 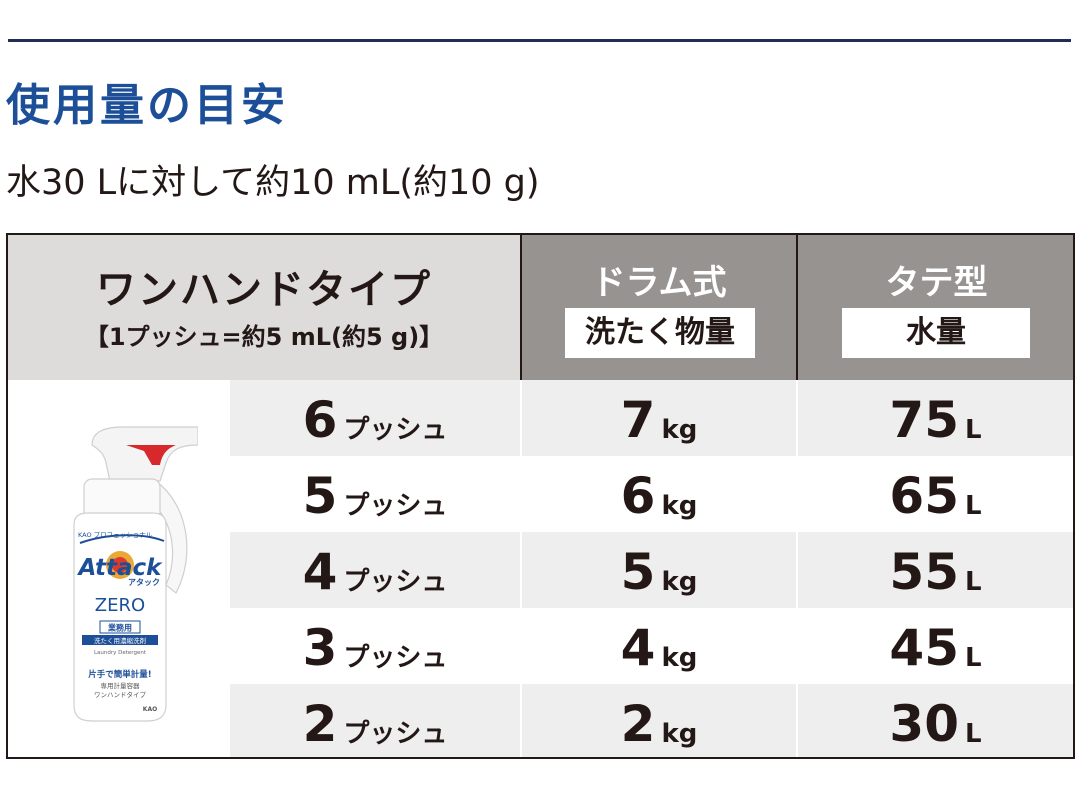 I want to click on push-count: 4, so click(x=320, y=572).